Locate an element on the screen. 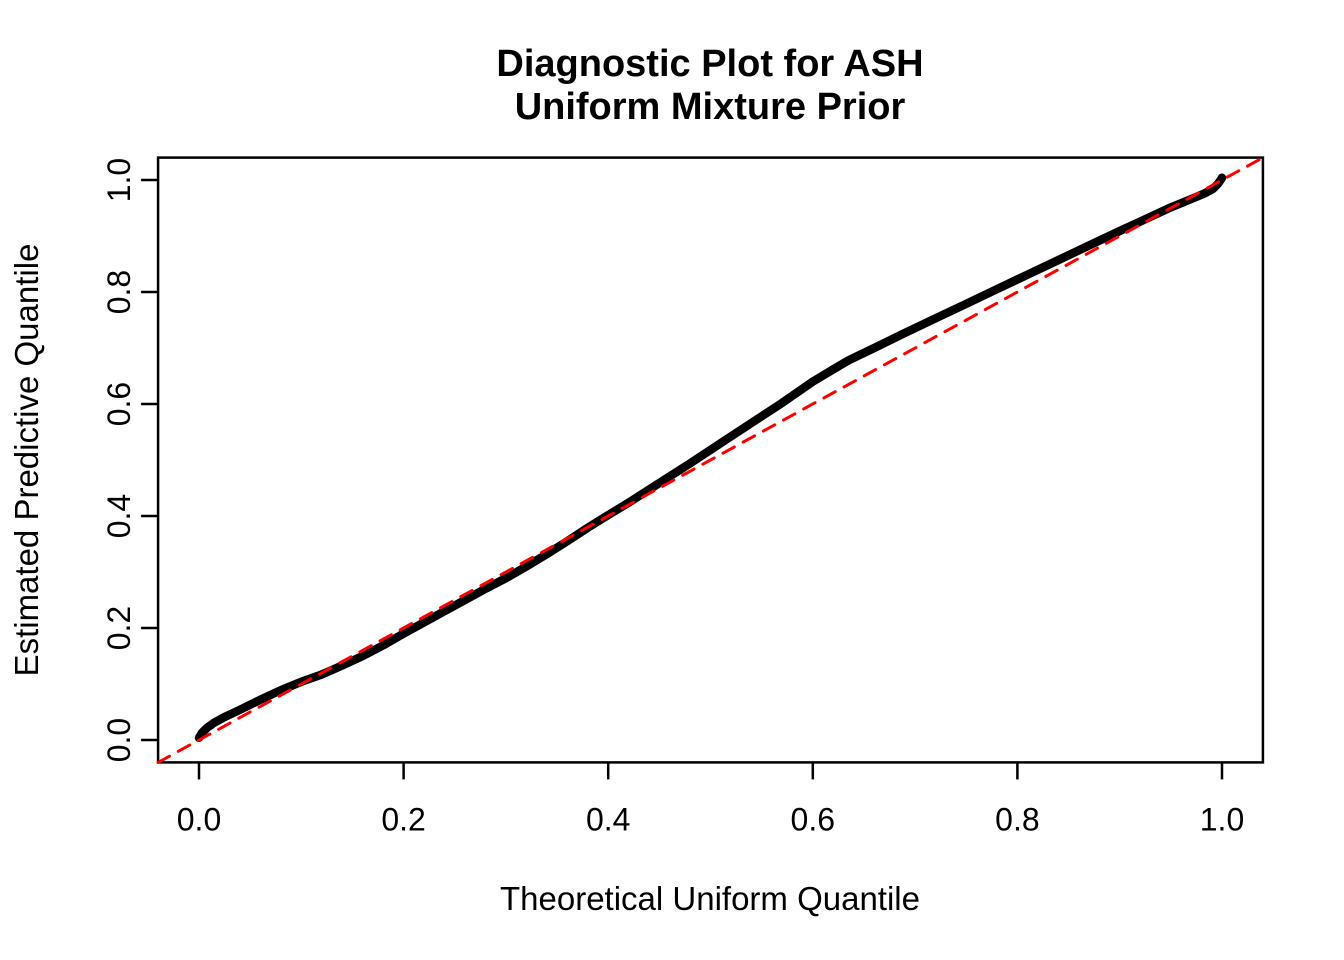  x-axis-title: Theoretical Uniform Quantile is located at coordinates (710, 898).